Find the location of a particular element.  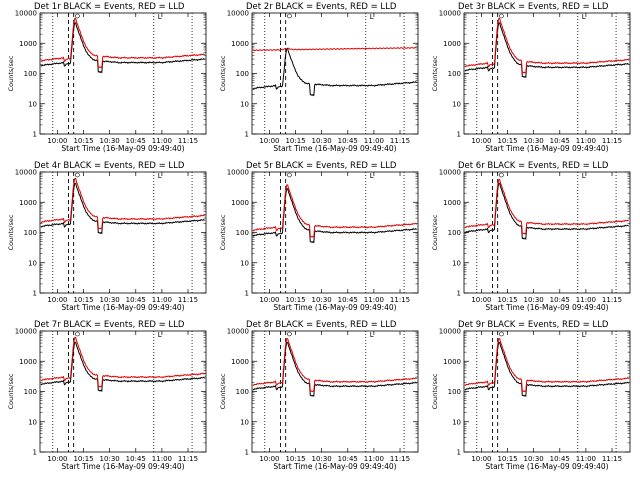

panel-title: Det 9r BLACK = Events, RED = LLD is located at coordinates (533, 325).